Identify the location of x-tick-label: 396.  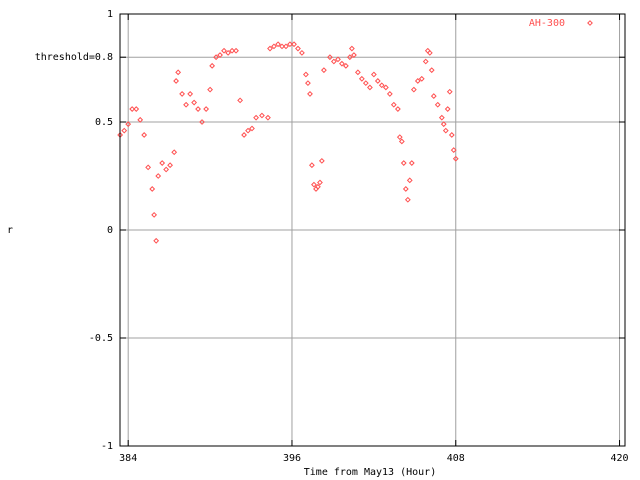
(292, 458).